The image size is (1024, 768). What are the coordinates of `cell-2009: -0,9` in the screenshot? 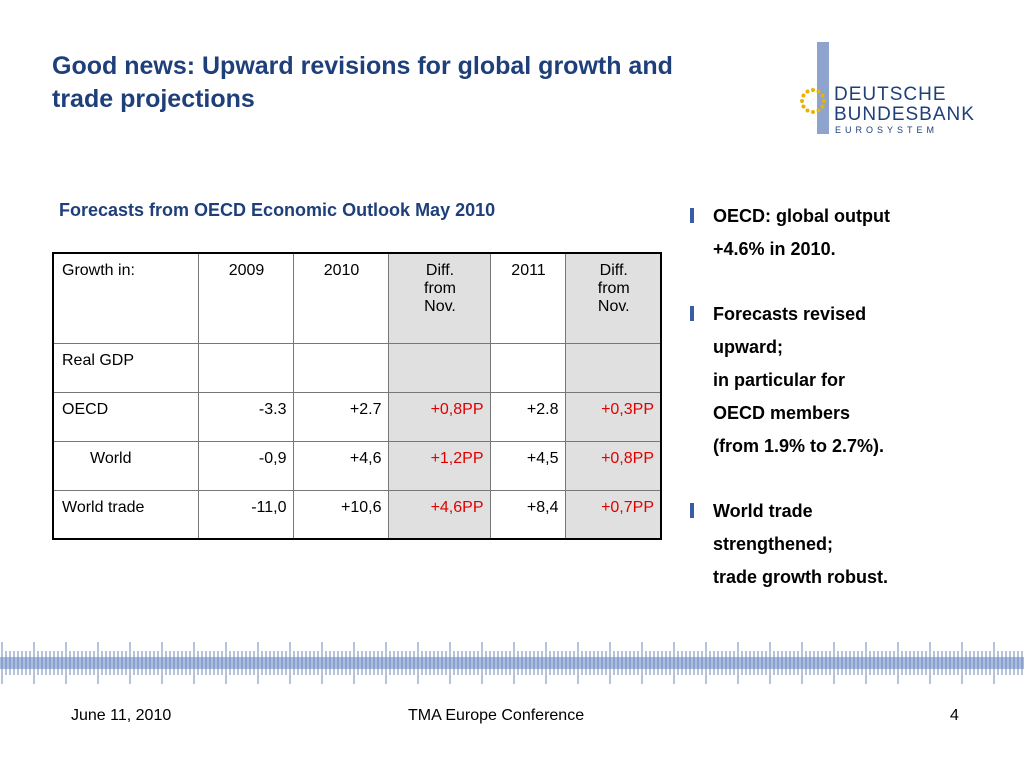 It's located at (245, 465).